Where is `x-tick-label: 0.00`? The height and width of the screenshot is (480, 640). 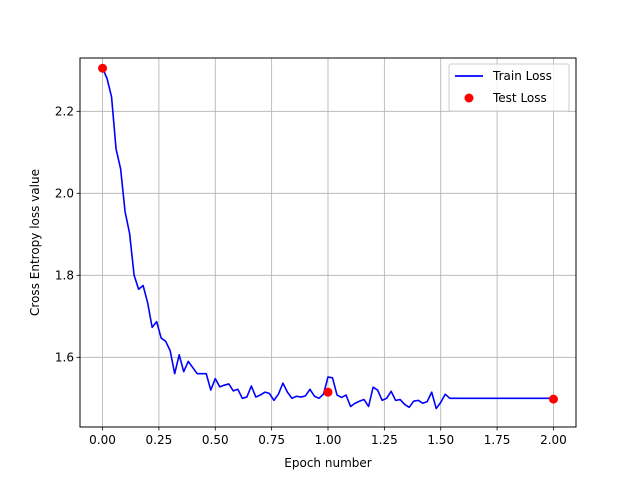 x-tick-label: 0.00 is located at coordinates (102, 440).